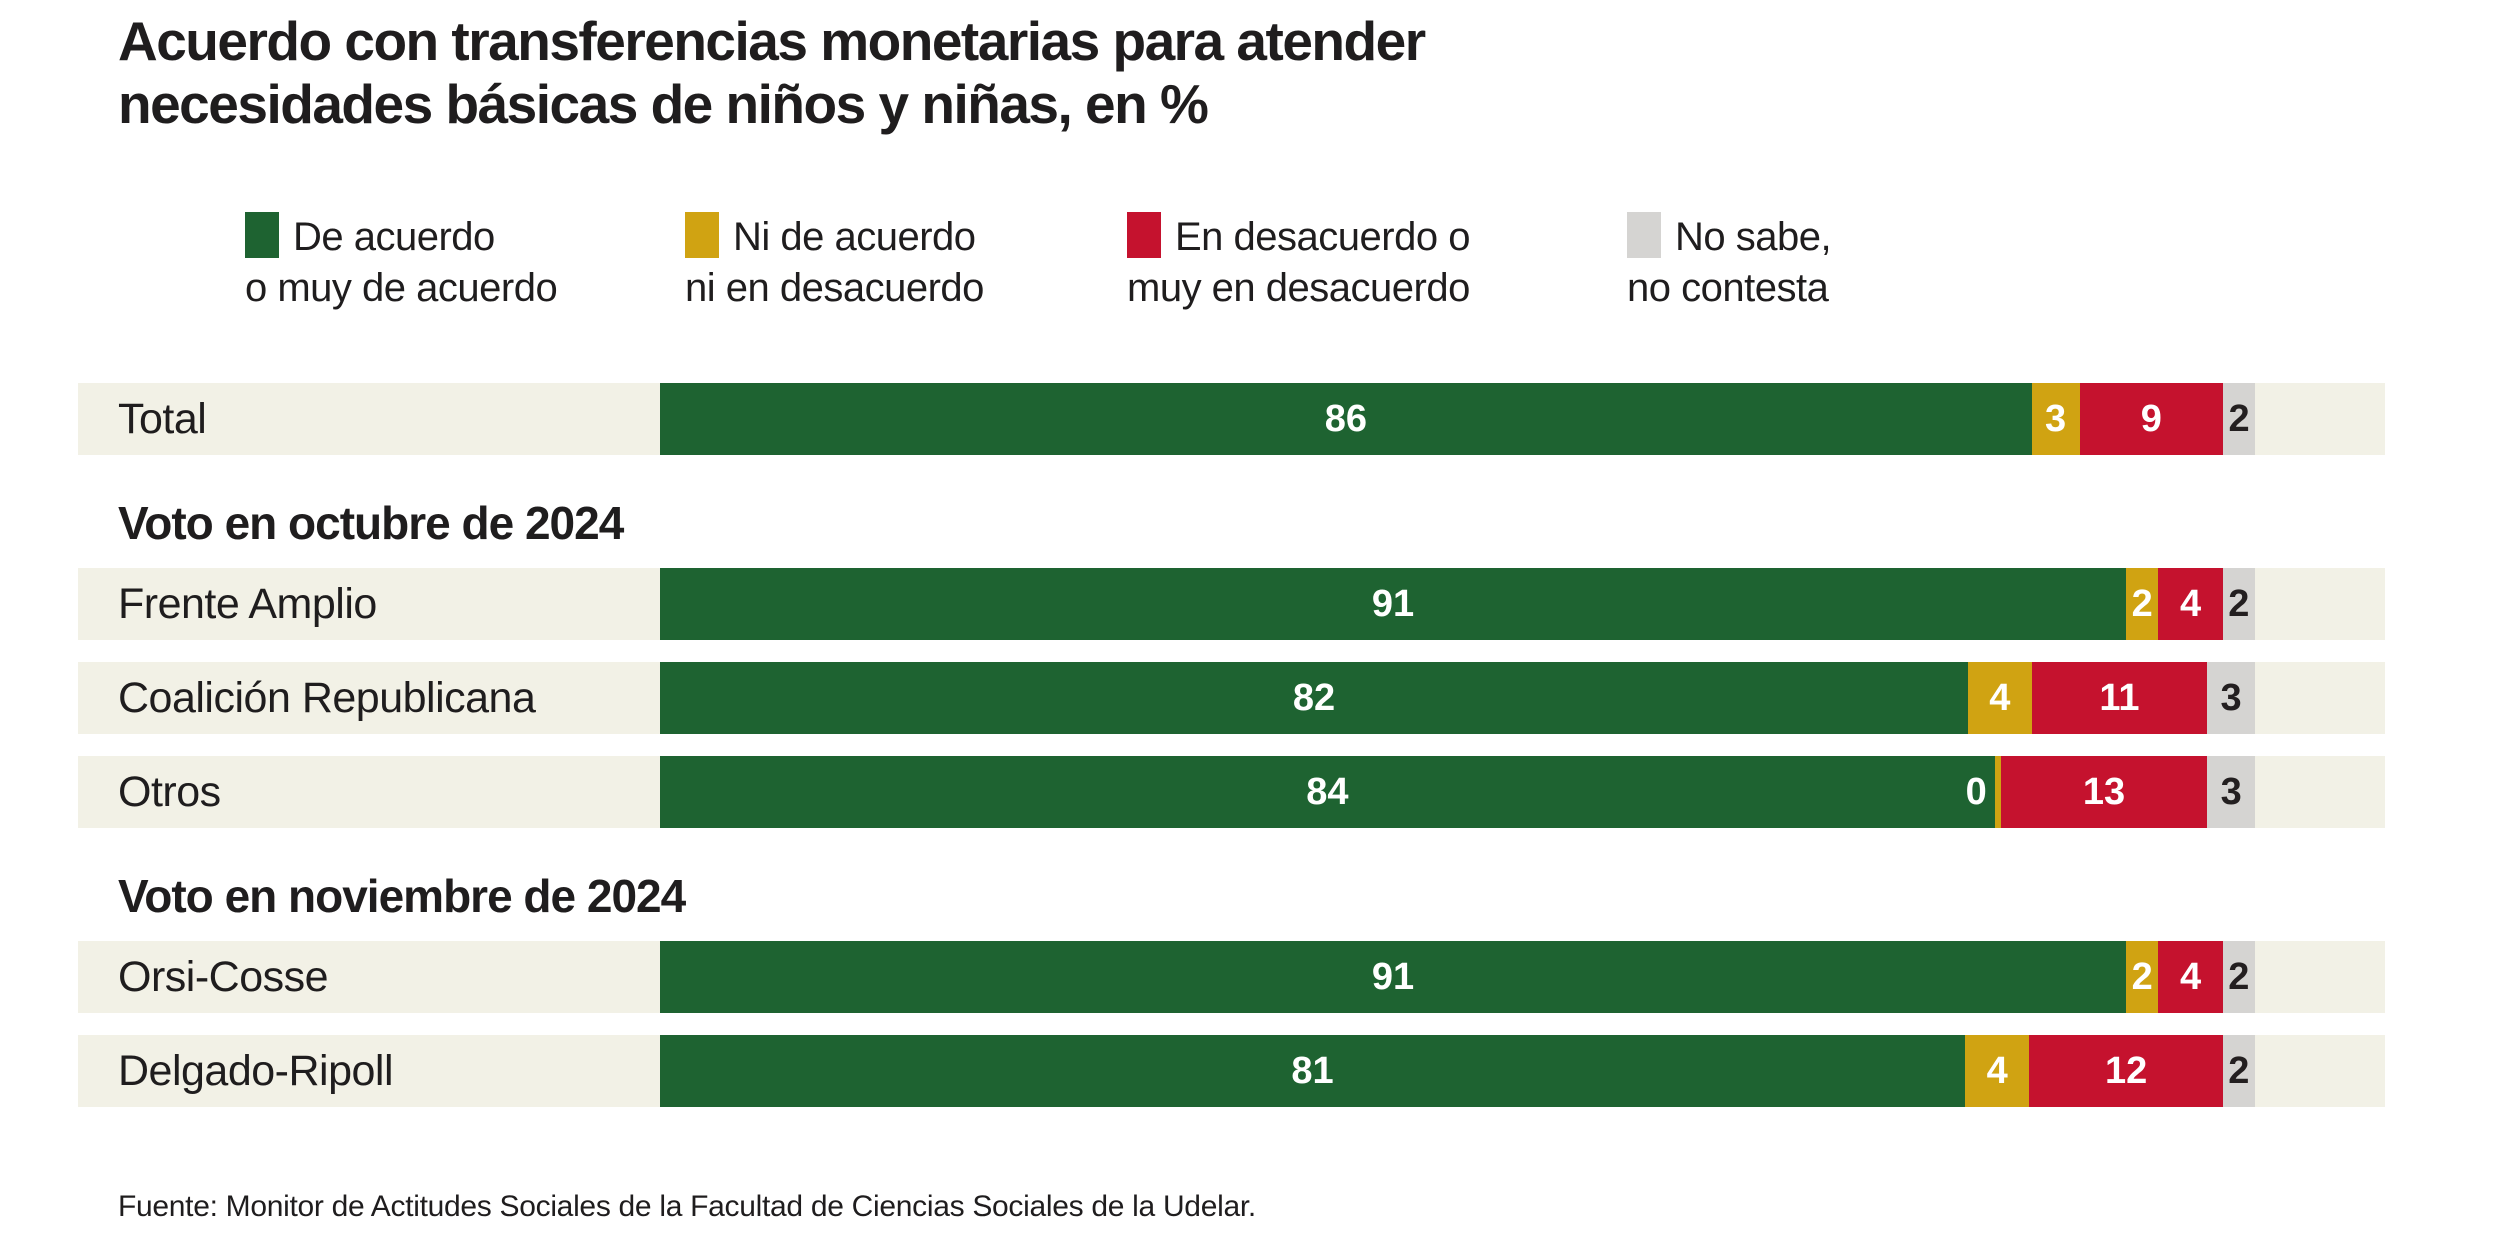 This screenshot has width=2514, height=1244. I want to click on bar-track: 81 4 12 2, so click(1457, 1071).